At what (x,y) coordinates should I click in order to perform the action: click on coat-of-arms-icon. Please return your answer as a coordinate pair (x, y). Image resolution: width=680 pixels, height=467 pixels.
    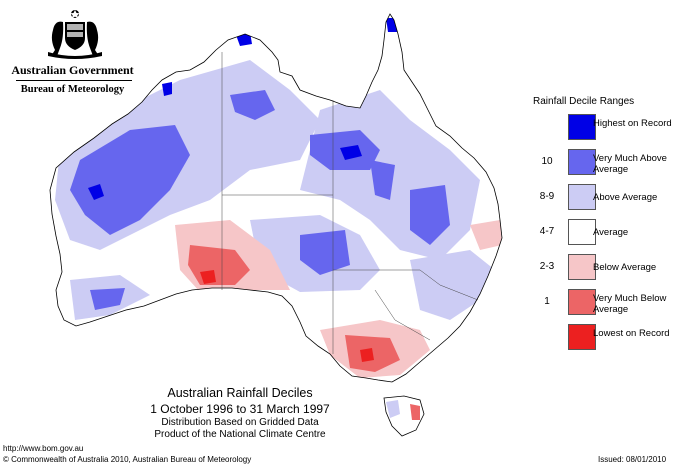
    Looking at the image, I should click on (75, 34).